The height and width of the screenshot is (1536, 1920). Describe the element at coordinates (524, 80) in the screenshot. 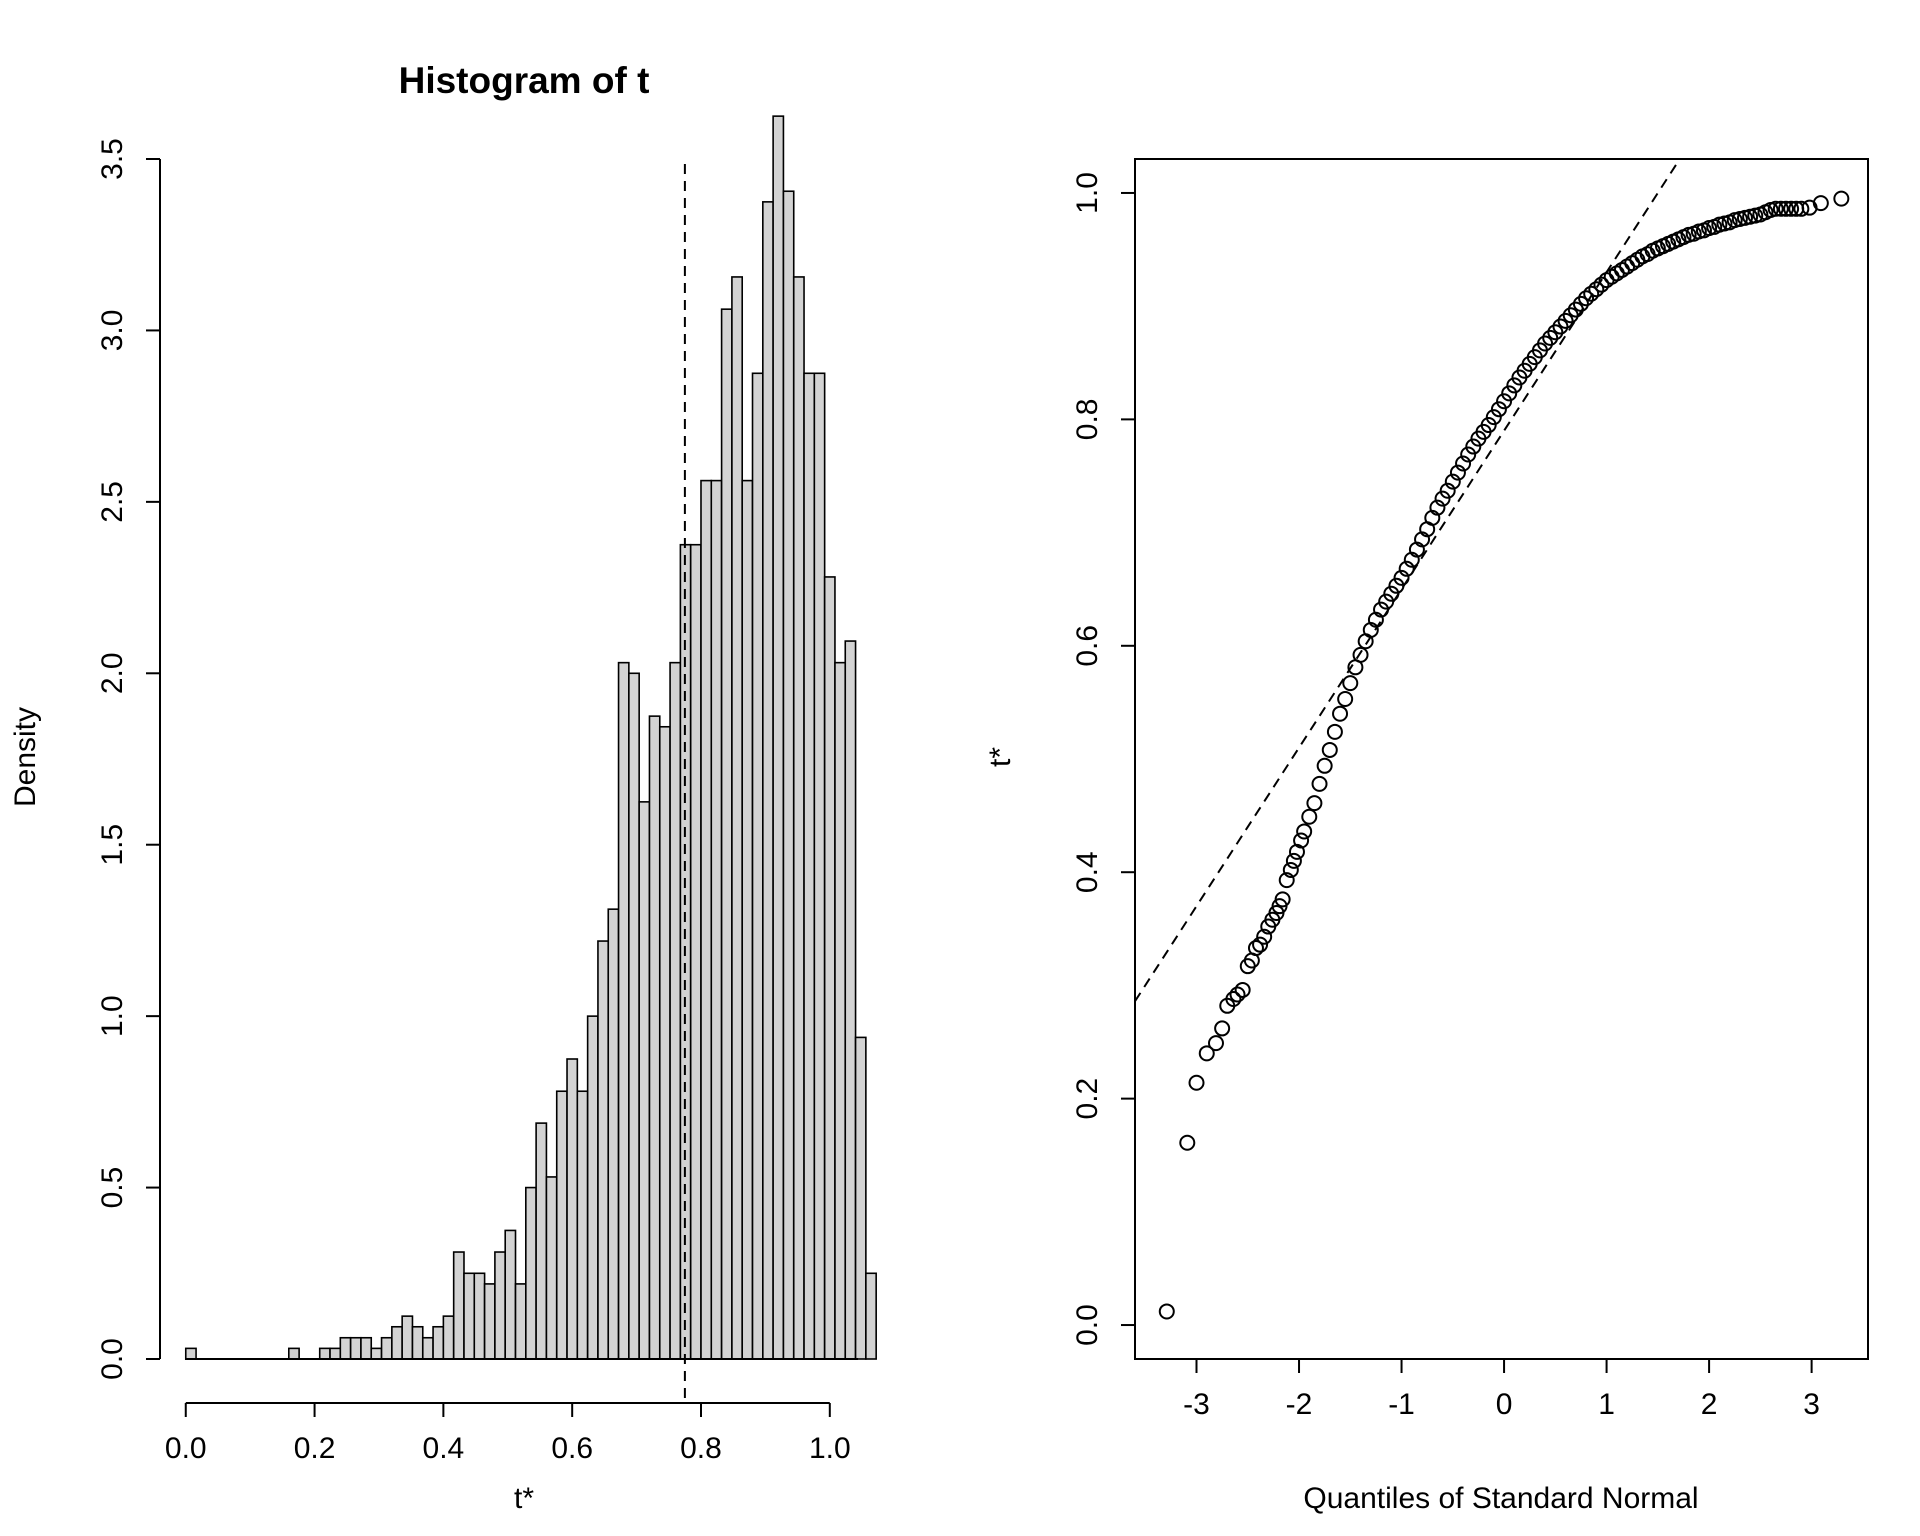

I see `histogram-title: Histogram of t` at that location.